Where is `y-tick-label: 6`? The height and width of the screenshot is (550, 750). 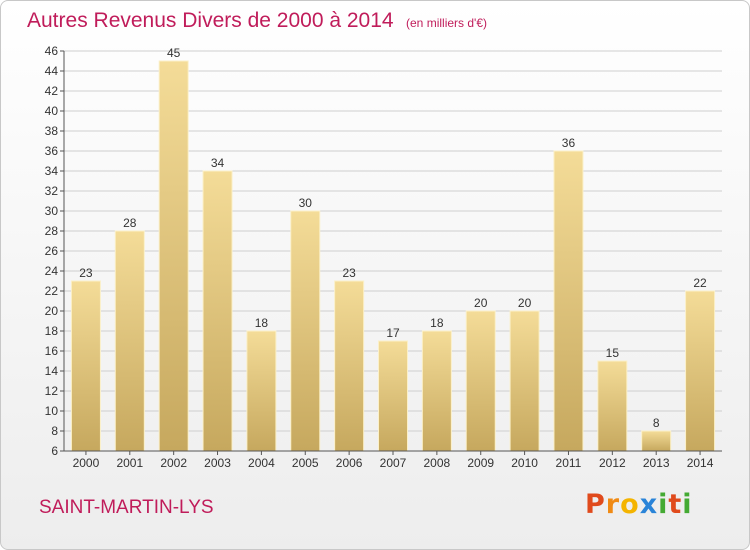 y-tick-label: 6 is located at coordinates (54, 451).